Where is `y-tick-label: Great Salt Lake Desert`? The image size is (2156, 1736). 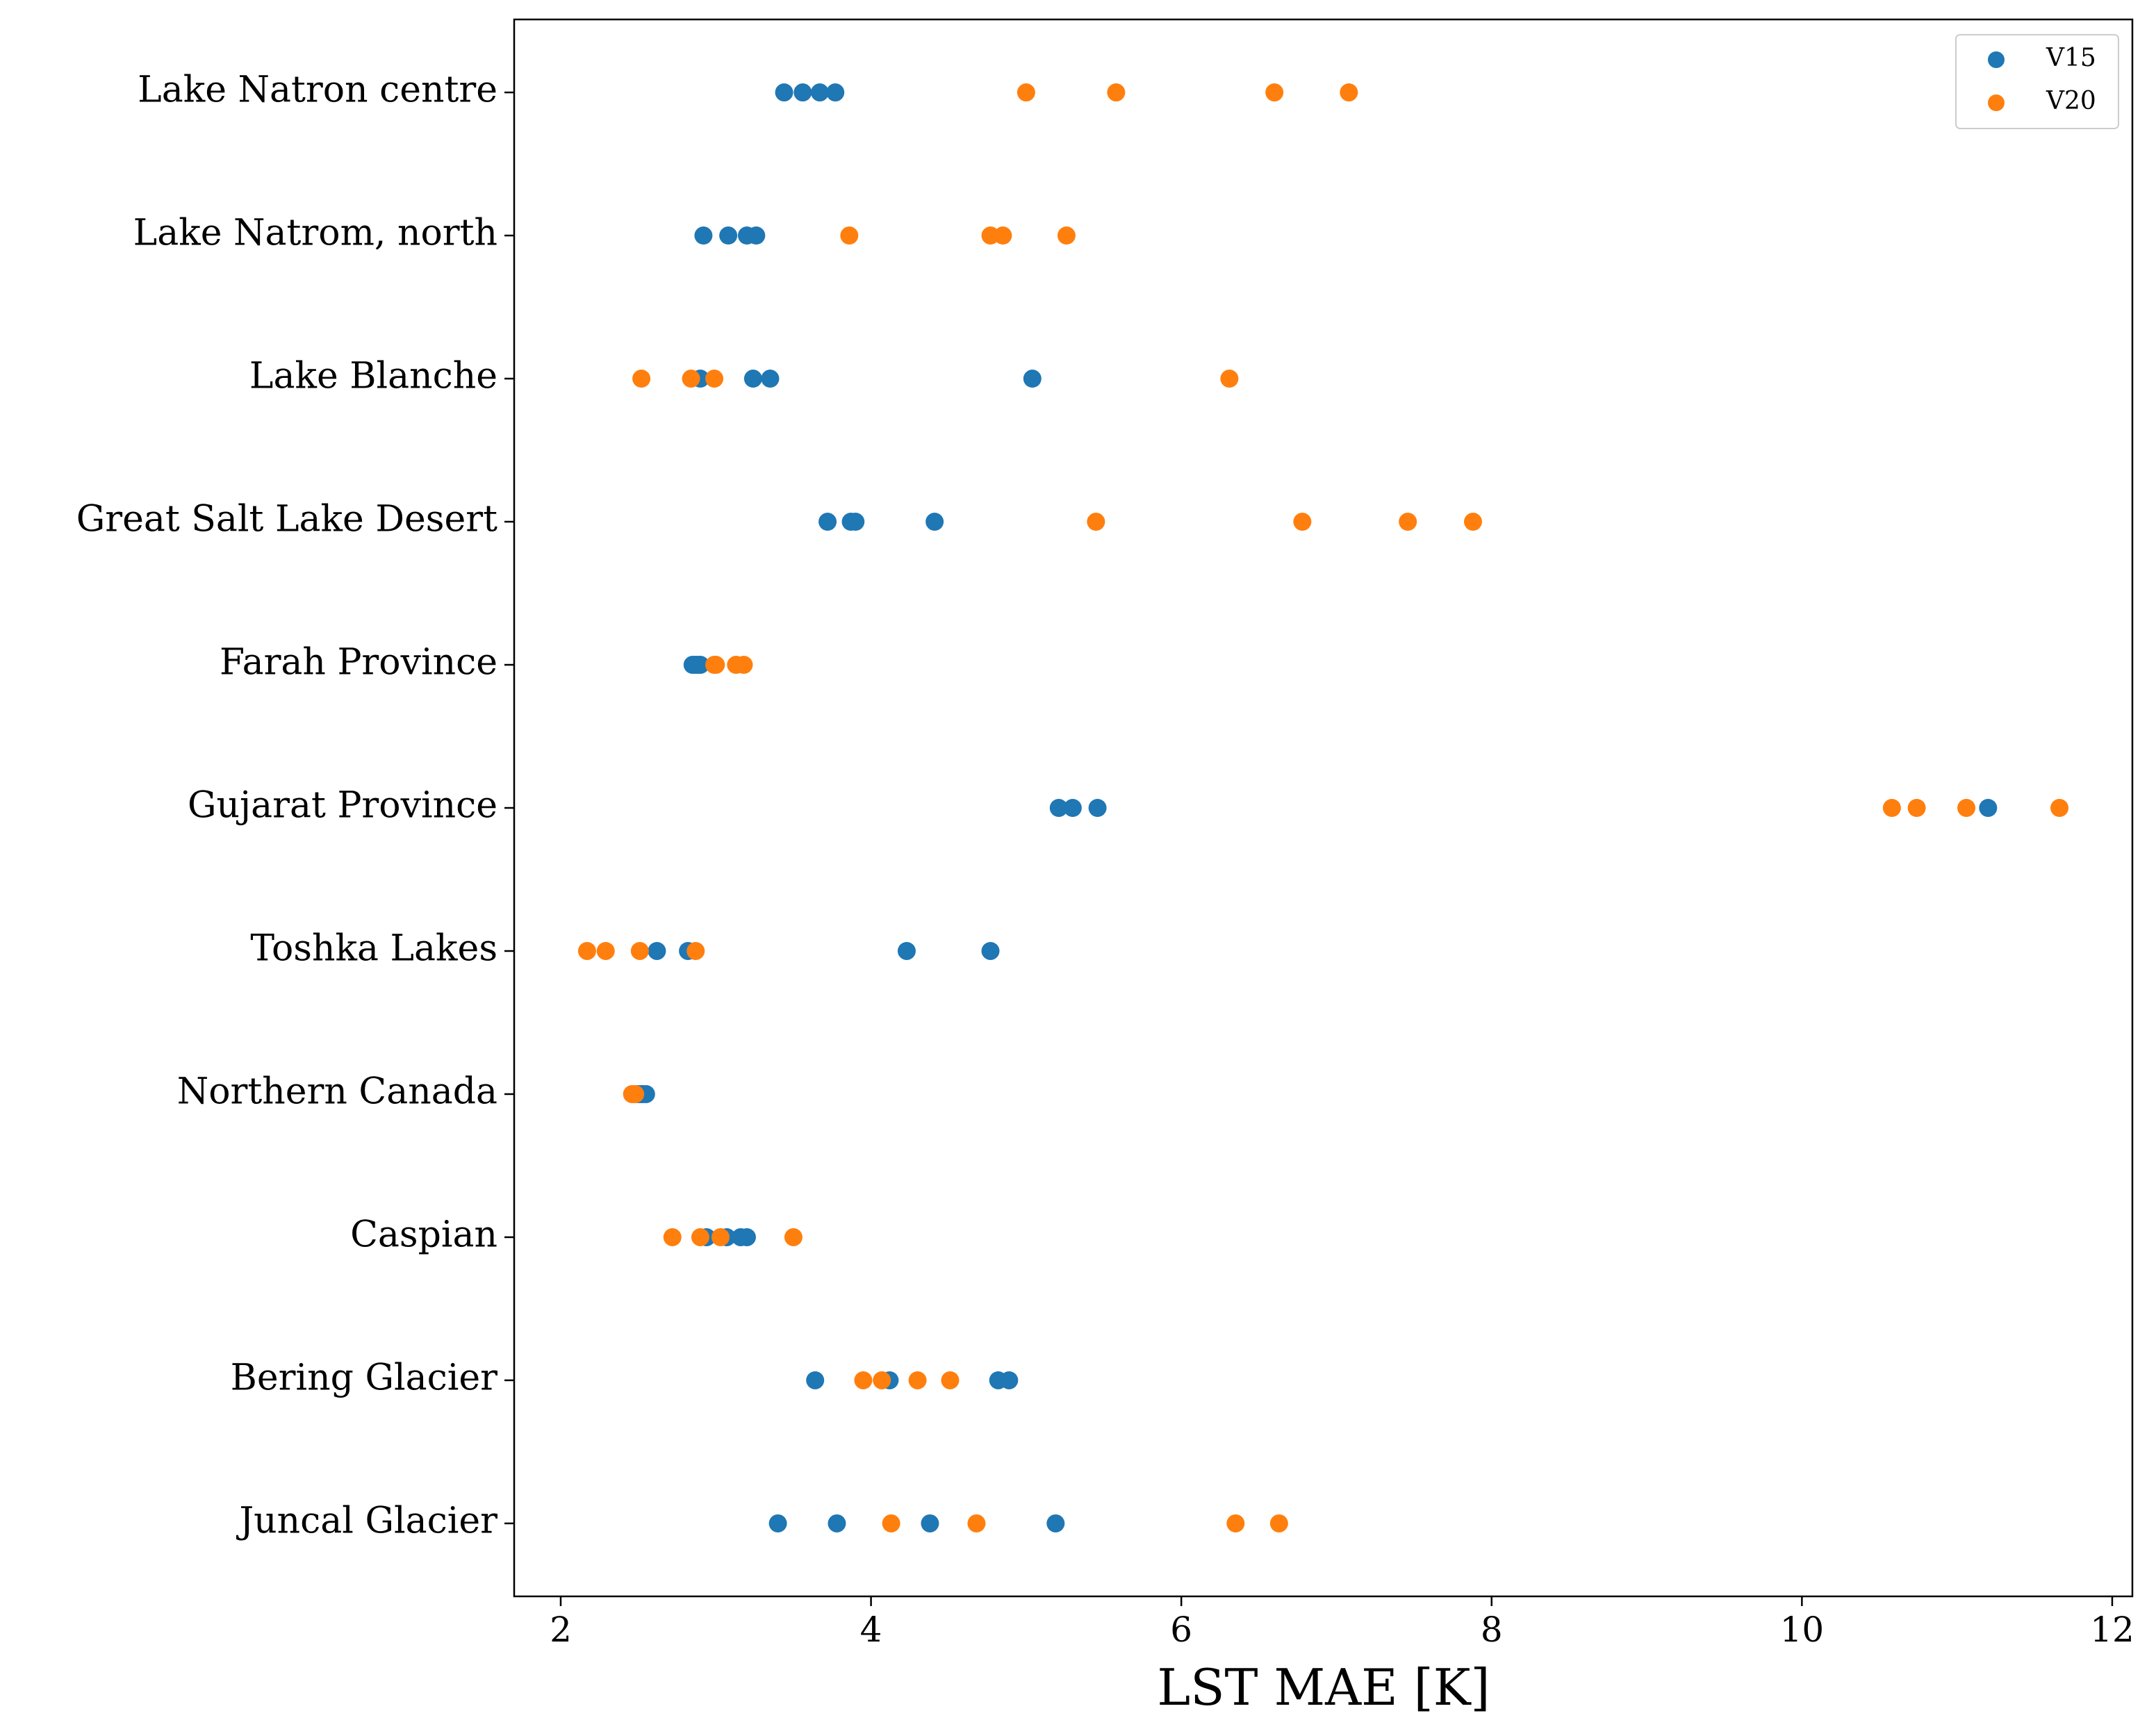
y-tick-label: Great Salt Lake Desert is located at coordinates (286, 519).